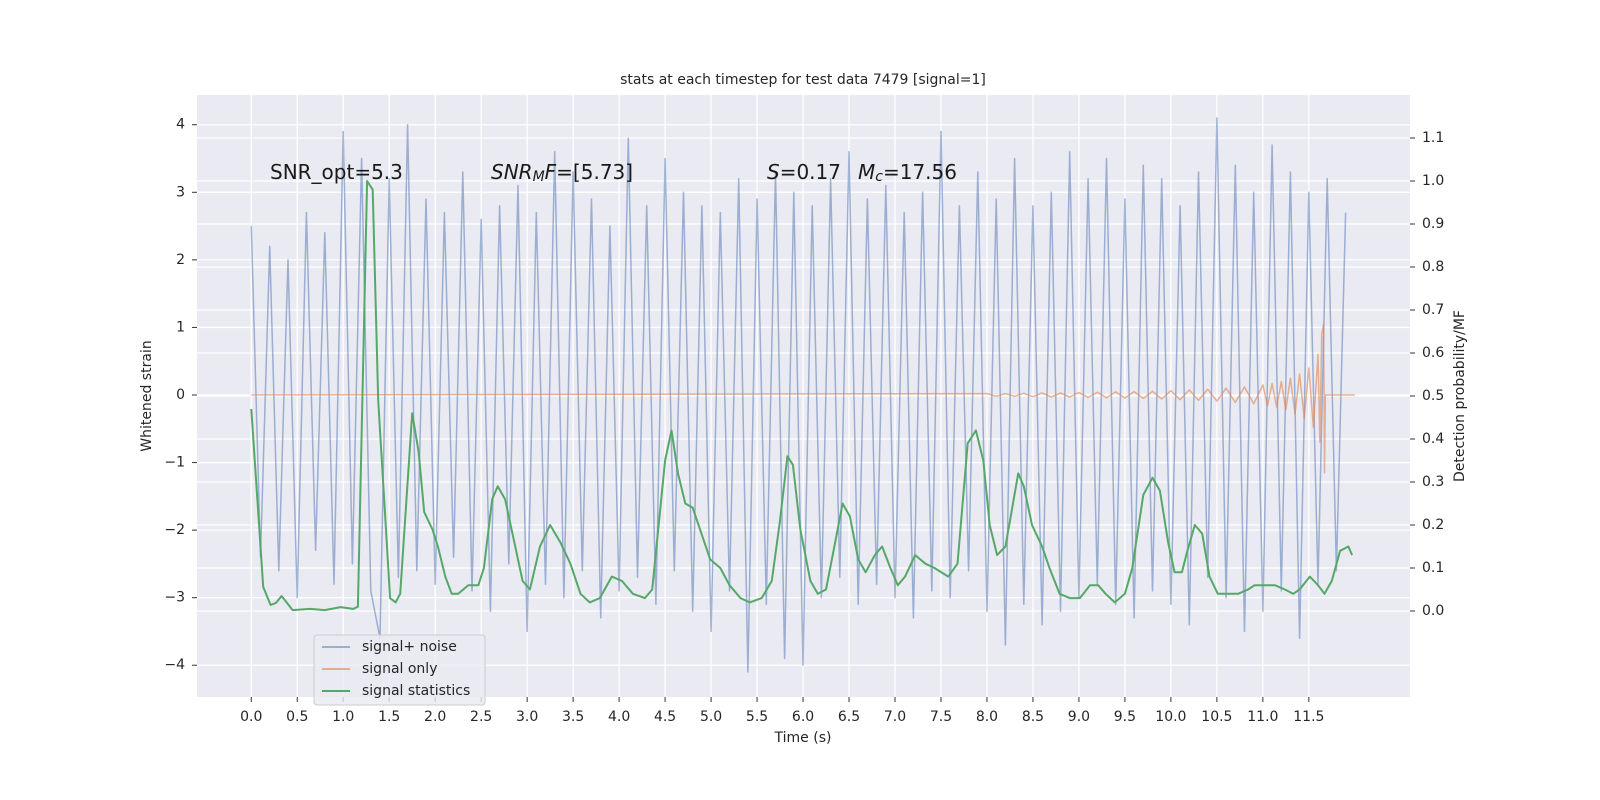  I want to click on x-tick-label: 6.0, so click(803, 717).